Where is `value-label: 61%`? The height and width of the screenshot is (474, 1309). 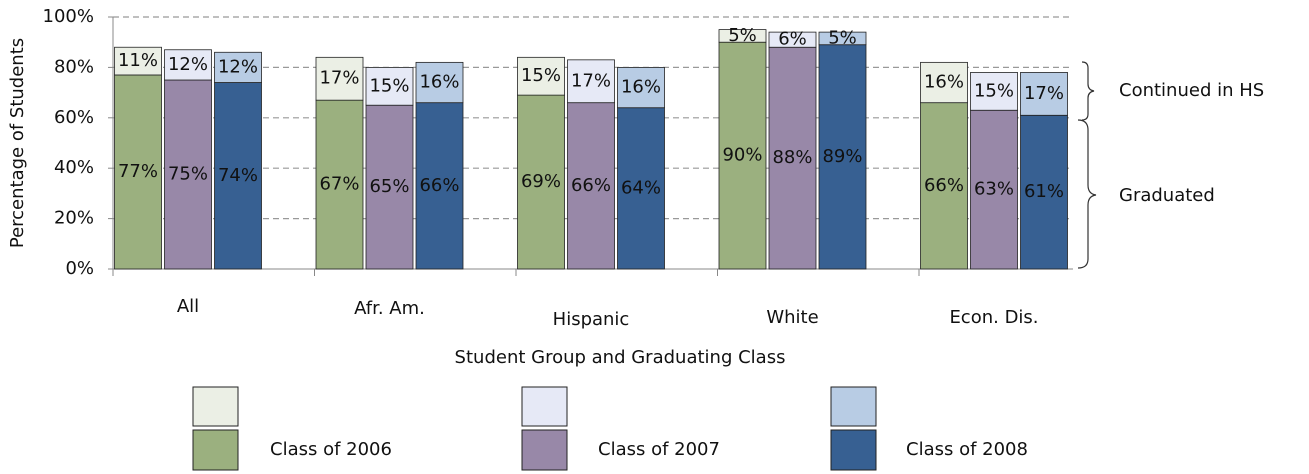
value-label: 61% is located at coordinates (1044, 191).